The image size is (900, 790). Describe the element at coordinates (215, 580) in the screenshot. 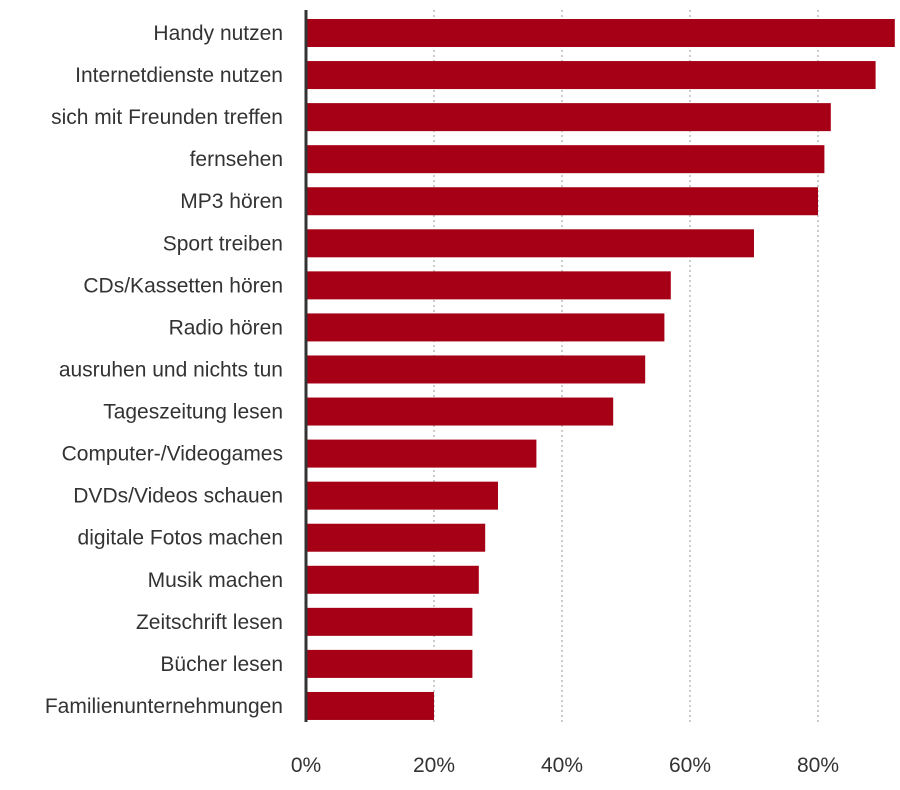

I see `category-label: Musik machen` at that location.